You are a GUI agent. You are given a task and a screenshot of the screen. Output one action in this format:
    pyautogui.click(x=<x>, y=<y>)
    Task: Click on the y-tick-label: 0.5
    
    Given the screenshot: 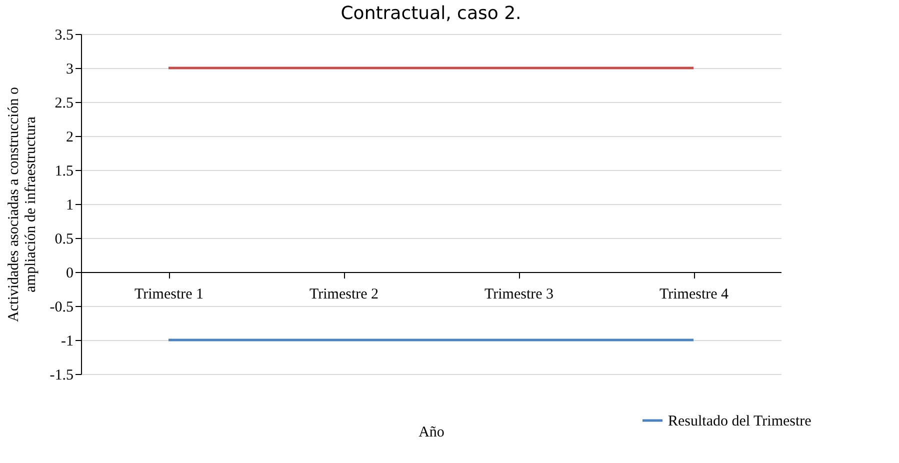 What is the action you would take?
    pyautogui.click(x=64, y=240)
    